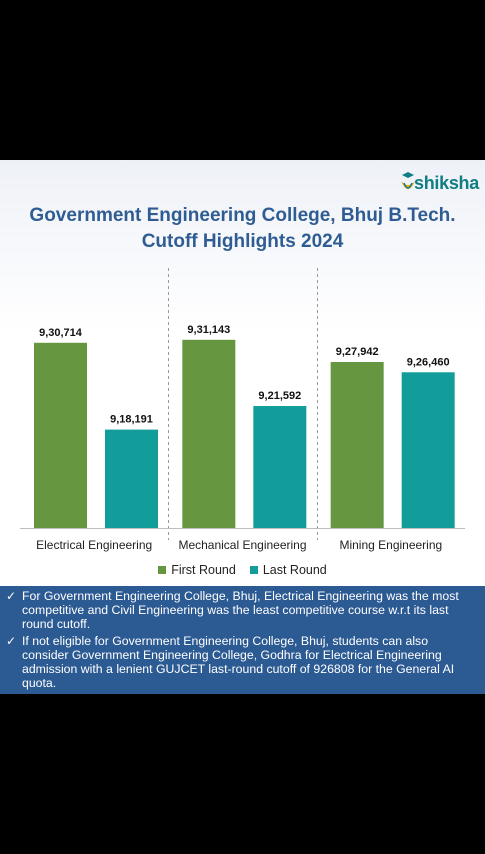  I want to click on shiksha-logo-icon, so click(408, 180).